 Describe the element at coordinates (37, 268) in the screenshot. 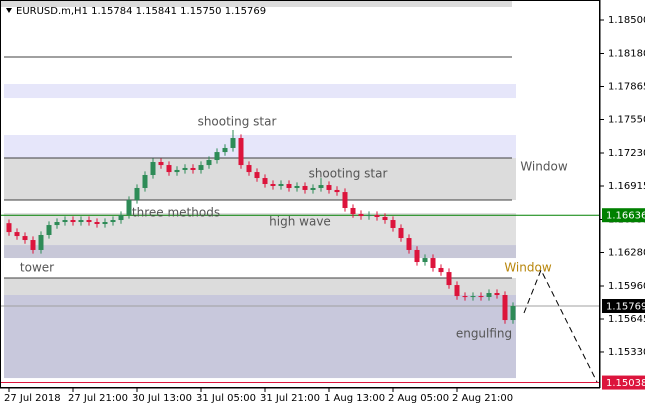

I see `annotation: tower` at that location.